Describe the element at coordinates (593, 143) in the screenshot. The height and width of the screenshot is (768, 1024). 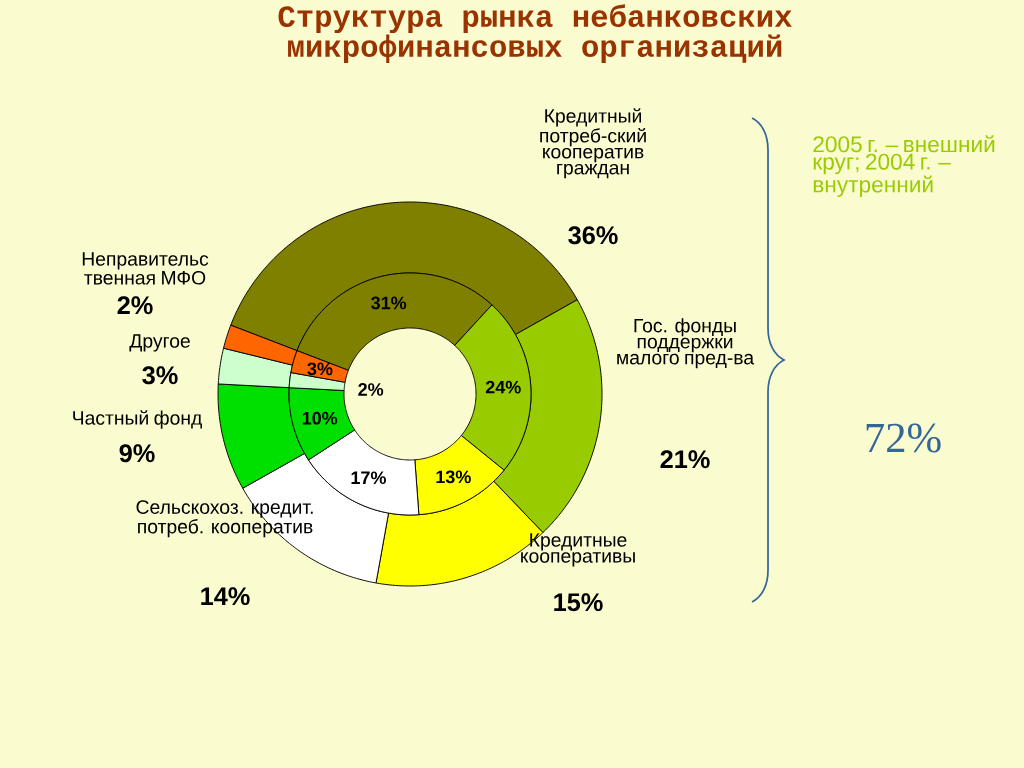
I see `slice-label: Кредитный потреб-ский кооператив граждан` at that location.